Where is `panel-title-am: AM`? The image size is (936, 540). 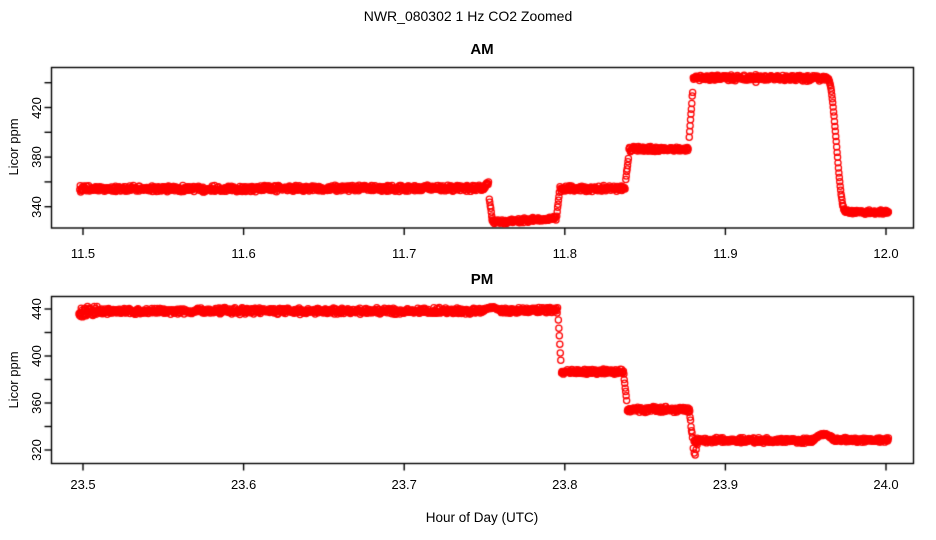
panel-title-am: AM is located at coordinates (482, 49).